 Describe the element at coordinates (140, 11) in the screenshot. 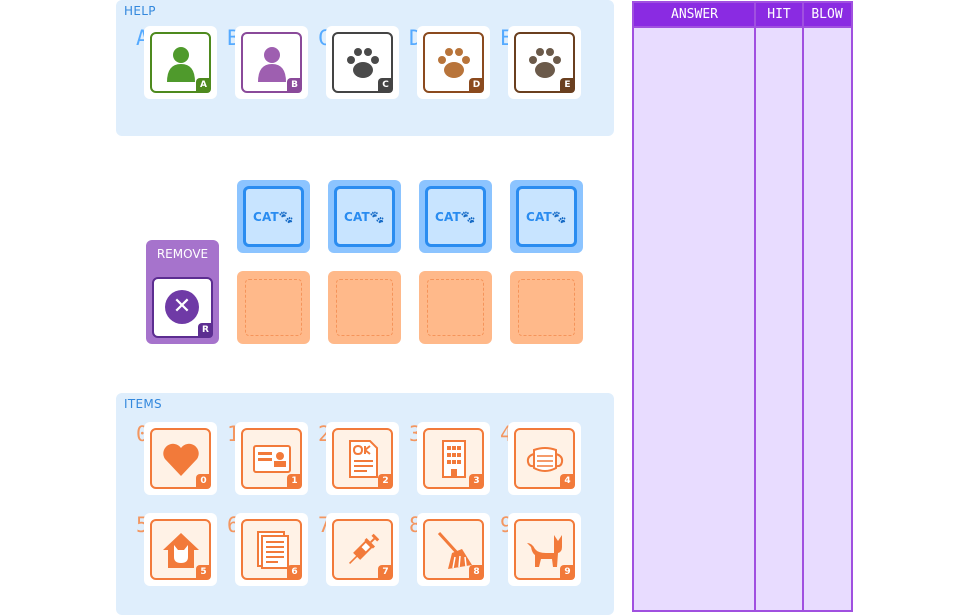

I see `help-title: HELP` at that location.